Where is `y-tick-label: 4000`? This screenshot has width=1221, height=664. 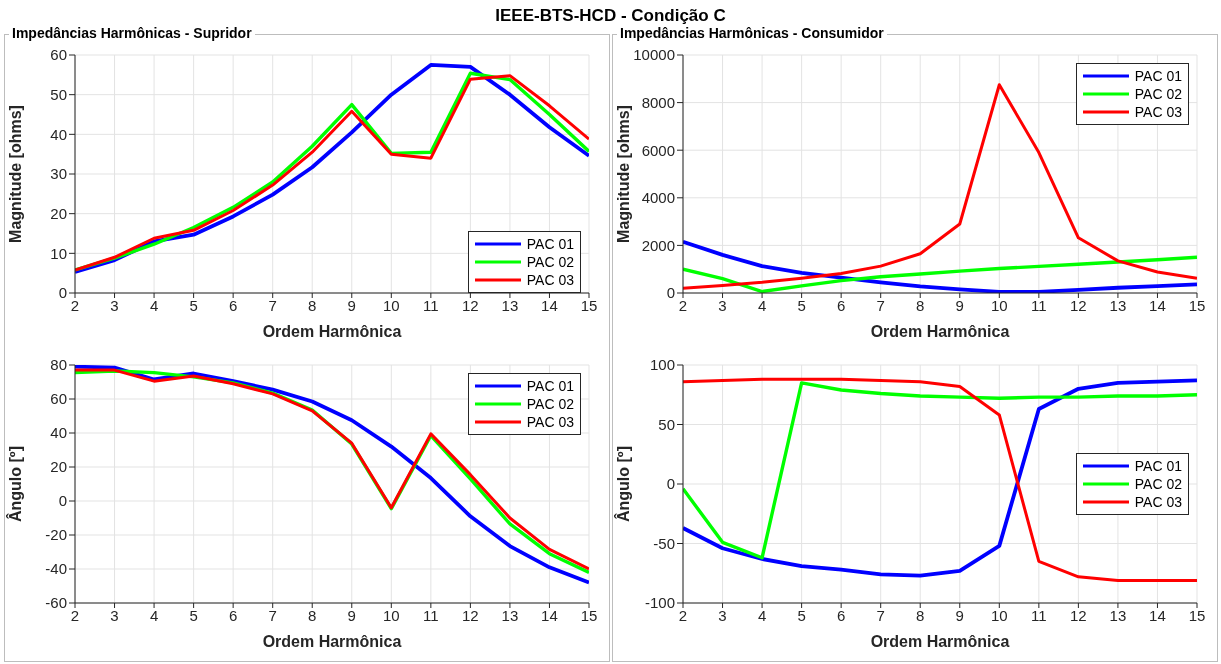
y-tick-label: 4000 is located at coordinates (658, 198).